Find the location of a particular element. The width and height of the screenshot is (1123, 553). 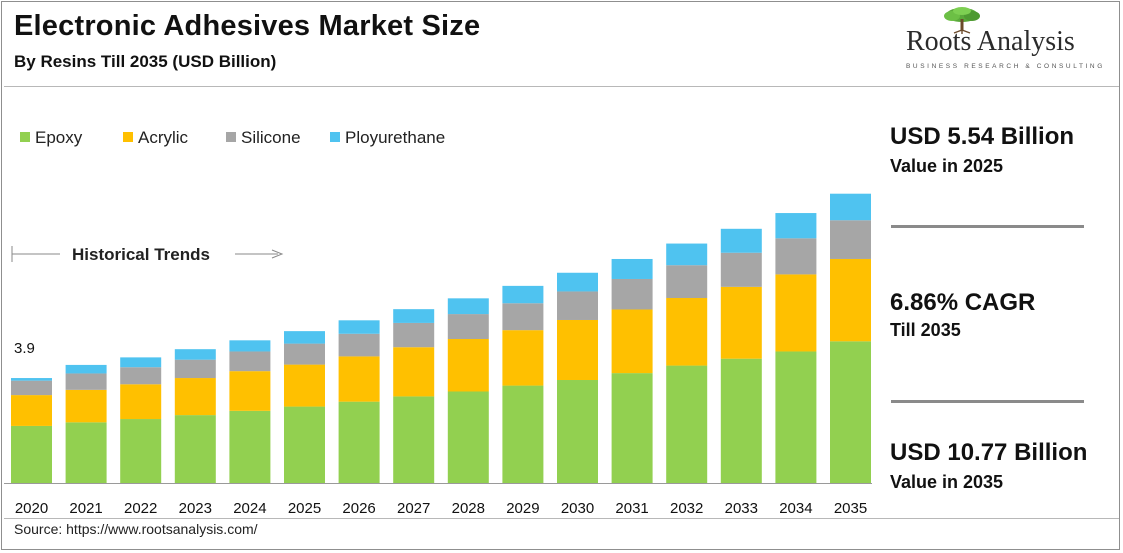

x-tick-label: 2030 is located at coordinates (577, 508).